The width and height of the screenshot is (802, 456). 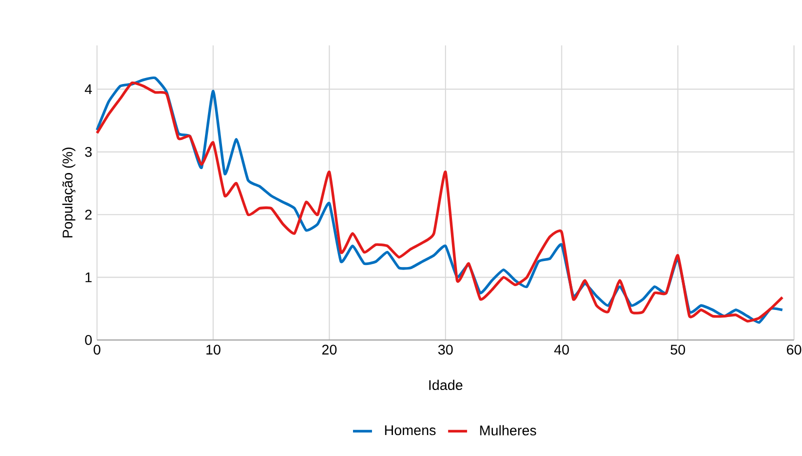 I want to click on legend-label: Mulheres, so click(x=508, y=430).